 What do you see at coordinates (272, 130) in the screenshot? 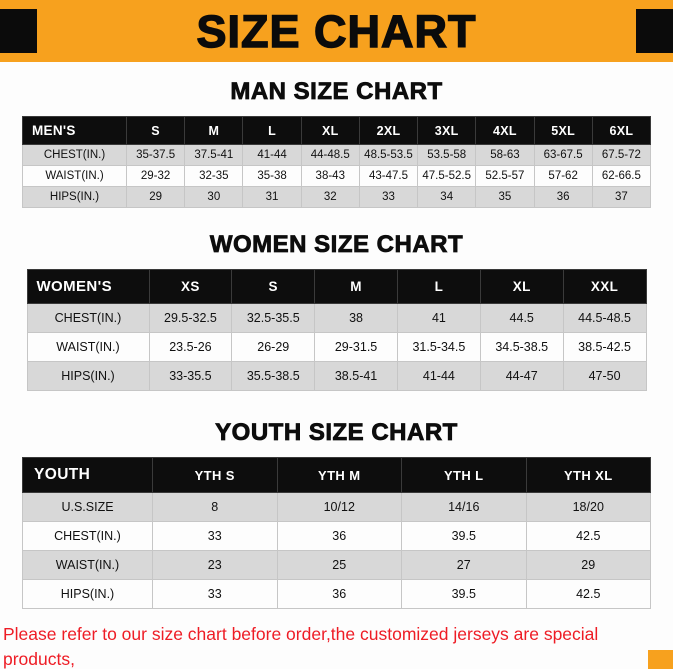
I see `header-cell: L` at bounding box center [272, 130].